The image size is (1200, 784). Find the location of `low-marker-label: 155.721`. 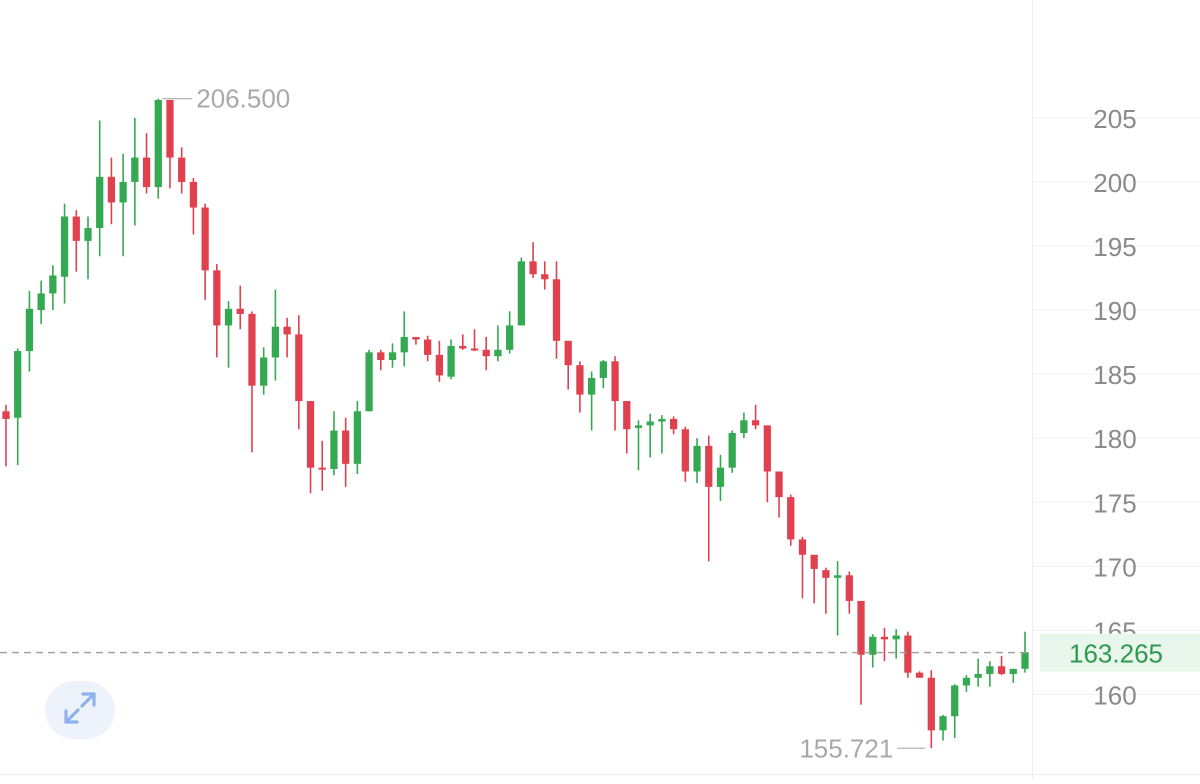

low-marker-label: 155.721 is located at coordinates (846, 748).